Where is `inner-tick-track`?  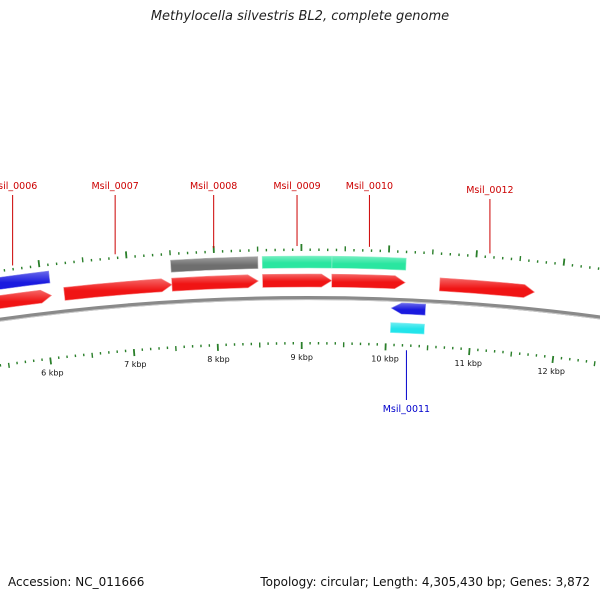
inner-tick-track is located at coordinates (298, 355).